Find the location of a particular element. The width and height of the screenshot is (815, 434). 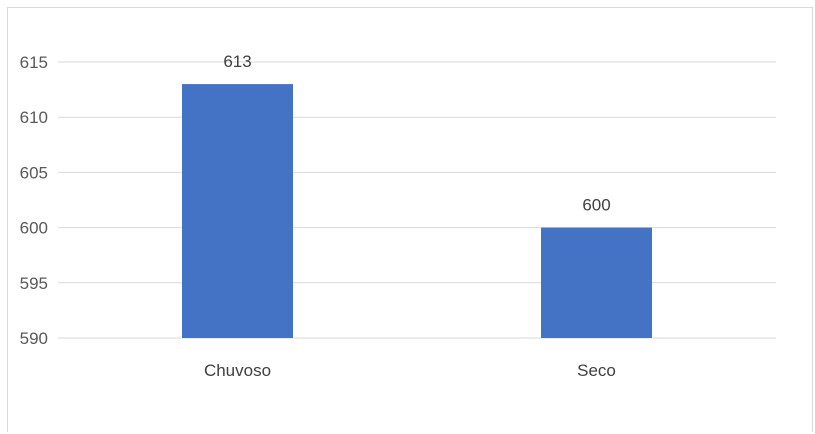

y-tick-label: 595 is located at coordinates (34, 283).